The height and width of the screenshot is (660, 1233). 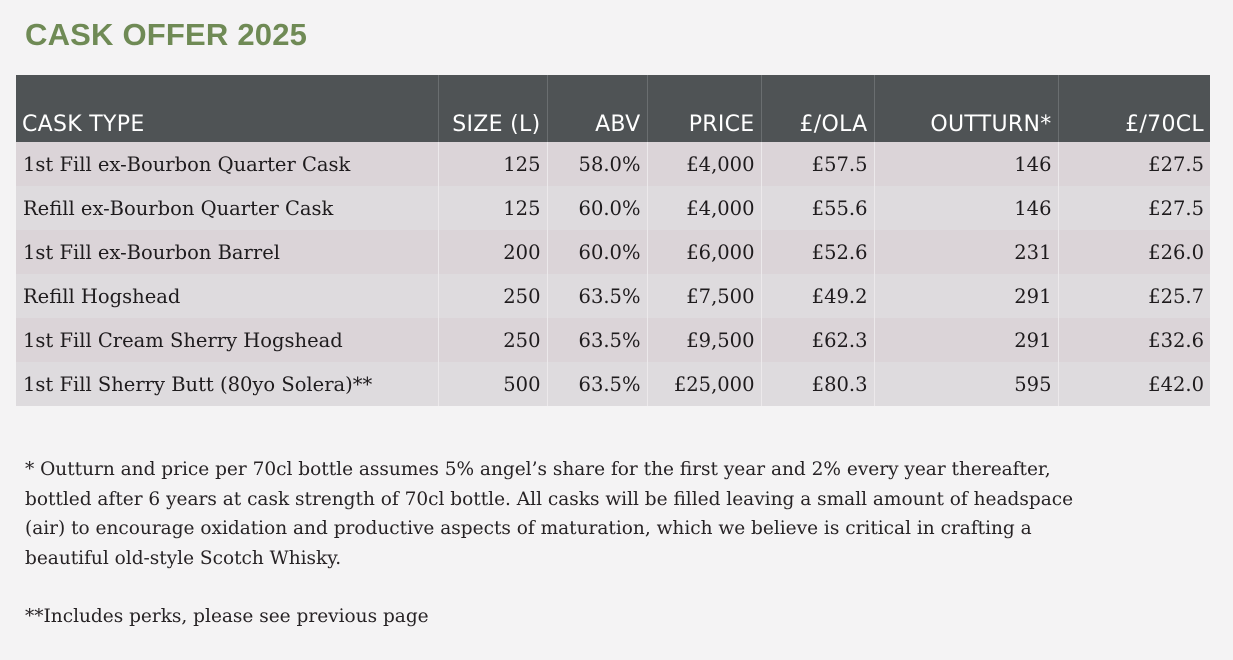 I want to click on header-price-per-70cl: £/70CL, so click(x=1134, y=108).